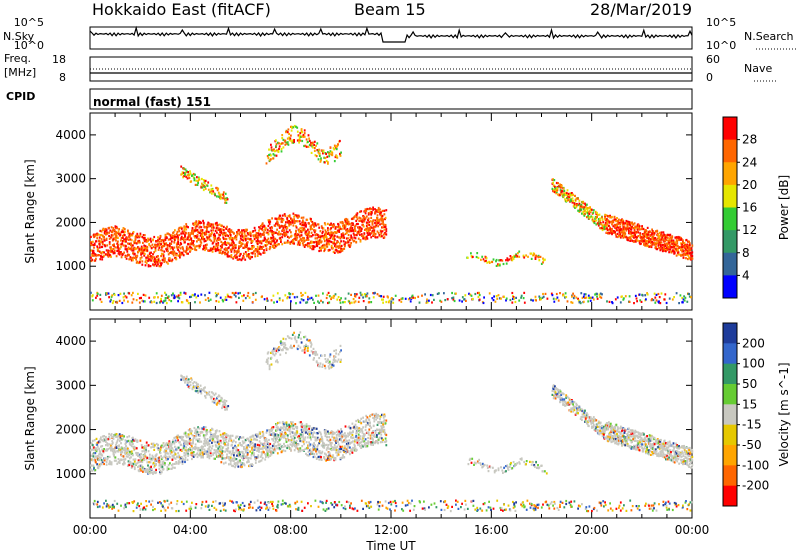 This screenshot has width=800, height=554. I want to click on xtick-label: 08:00, so click(290, 530).